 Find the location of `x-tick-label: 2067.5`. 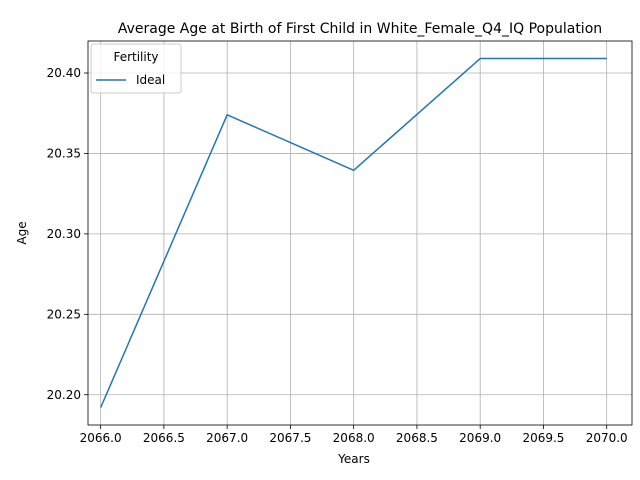

x-tick-label: 2067.5 is located at coordinates (290, 438).